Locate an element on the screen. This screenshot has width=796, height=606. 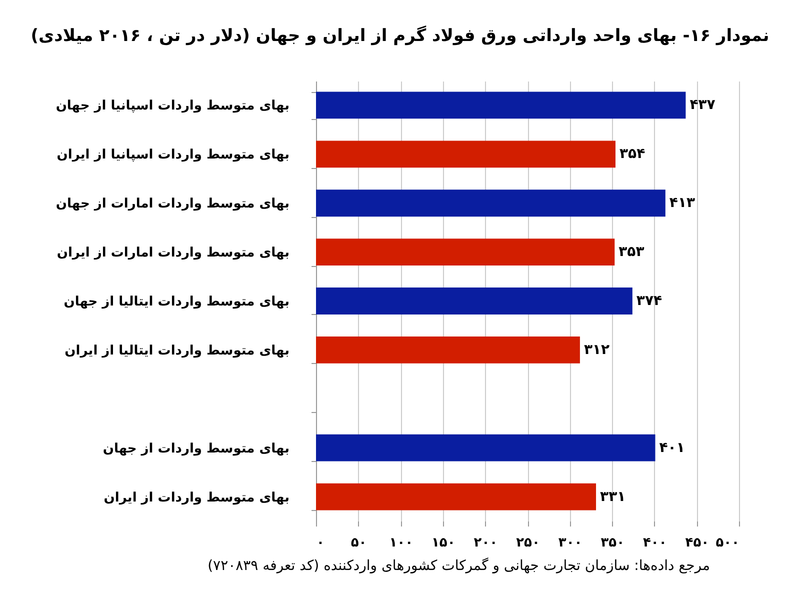
text: مرجع داده‌ها: سازمان تجارت جهانی و گمرکات کشورهای واردکننده (کد تعرفه ۷۲۰۸۳۹) is located at coordinates (458, 566).